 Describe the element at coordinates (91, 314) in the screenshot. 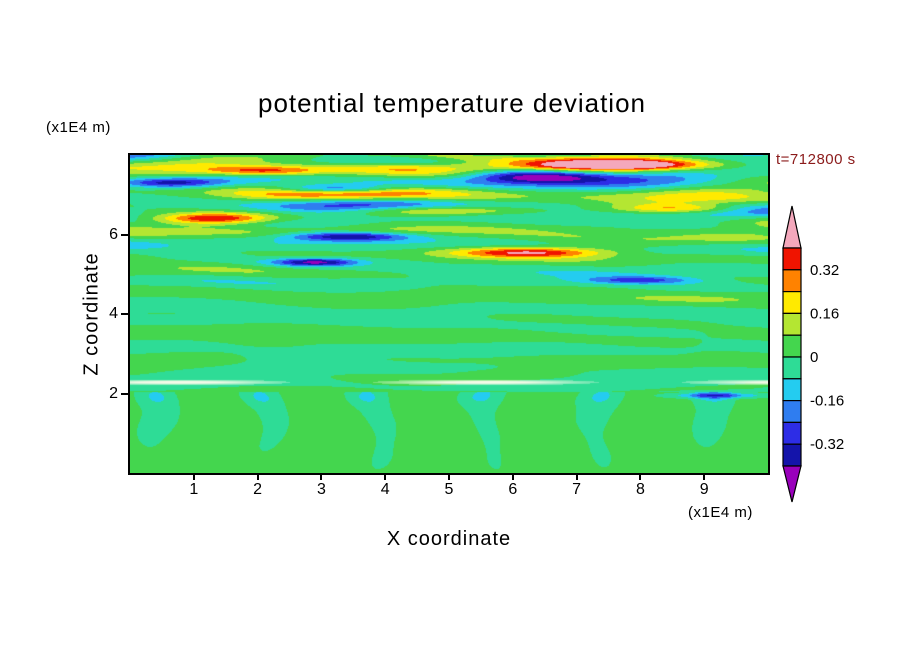

I see `y-axis-label: Z coordinate` at that location.